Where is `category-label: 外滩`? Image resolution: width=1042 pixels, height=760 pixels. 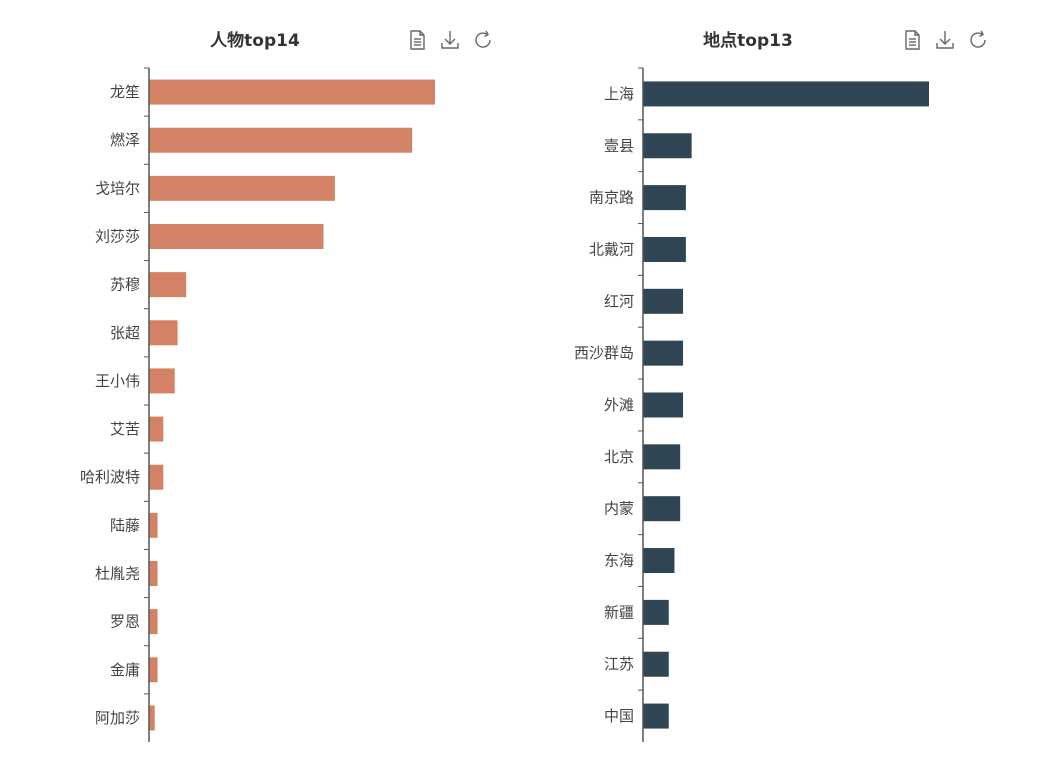 category-label: 外滩 is located at coordinates (619, 405).